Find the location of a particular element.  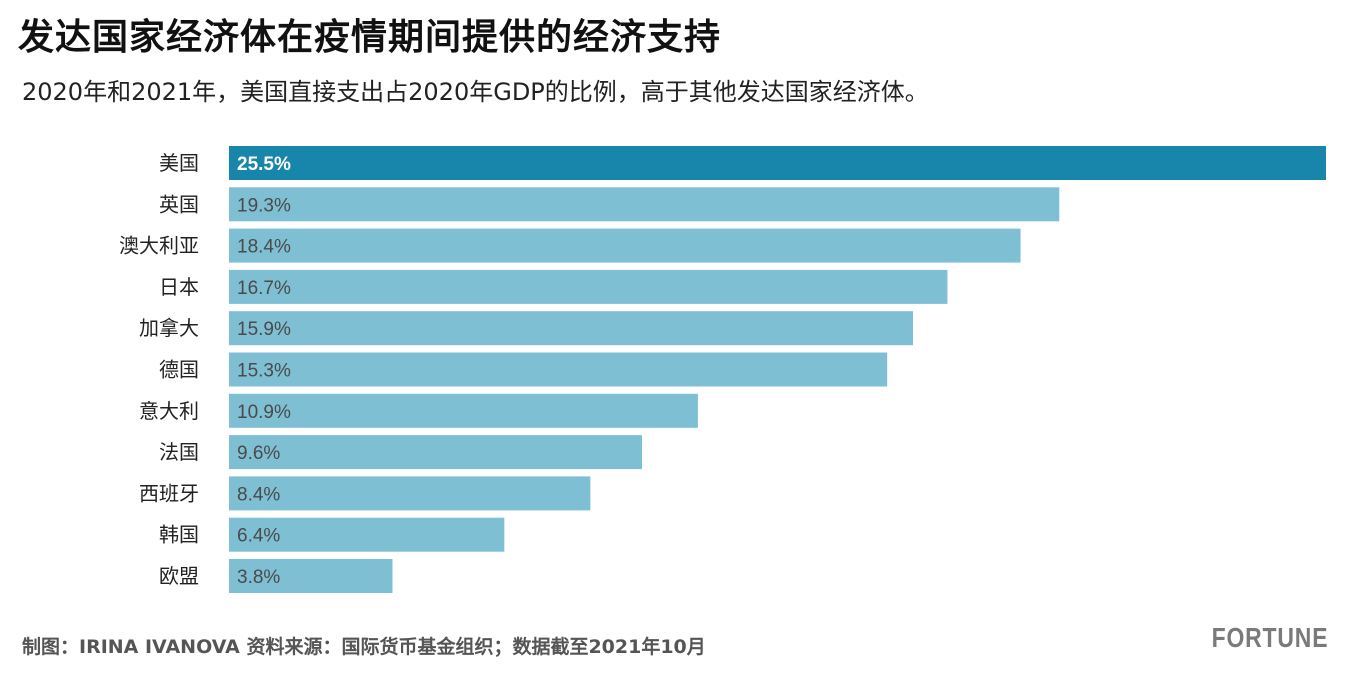

category-label: 英国 is located at coordinates (179, 204).